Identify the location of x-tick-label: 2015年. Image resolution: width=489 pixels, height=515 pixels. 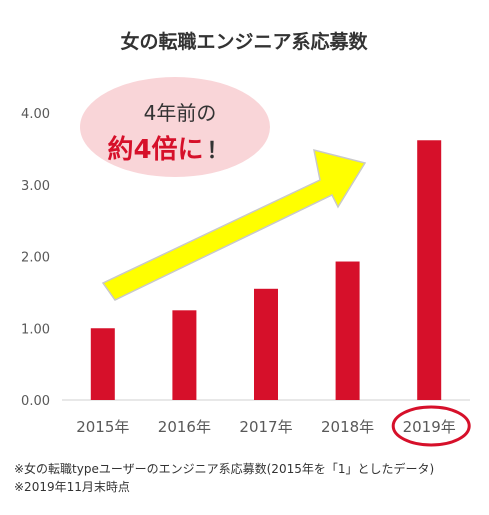
(102, 427).